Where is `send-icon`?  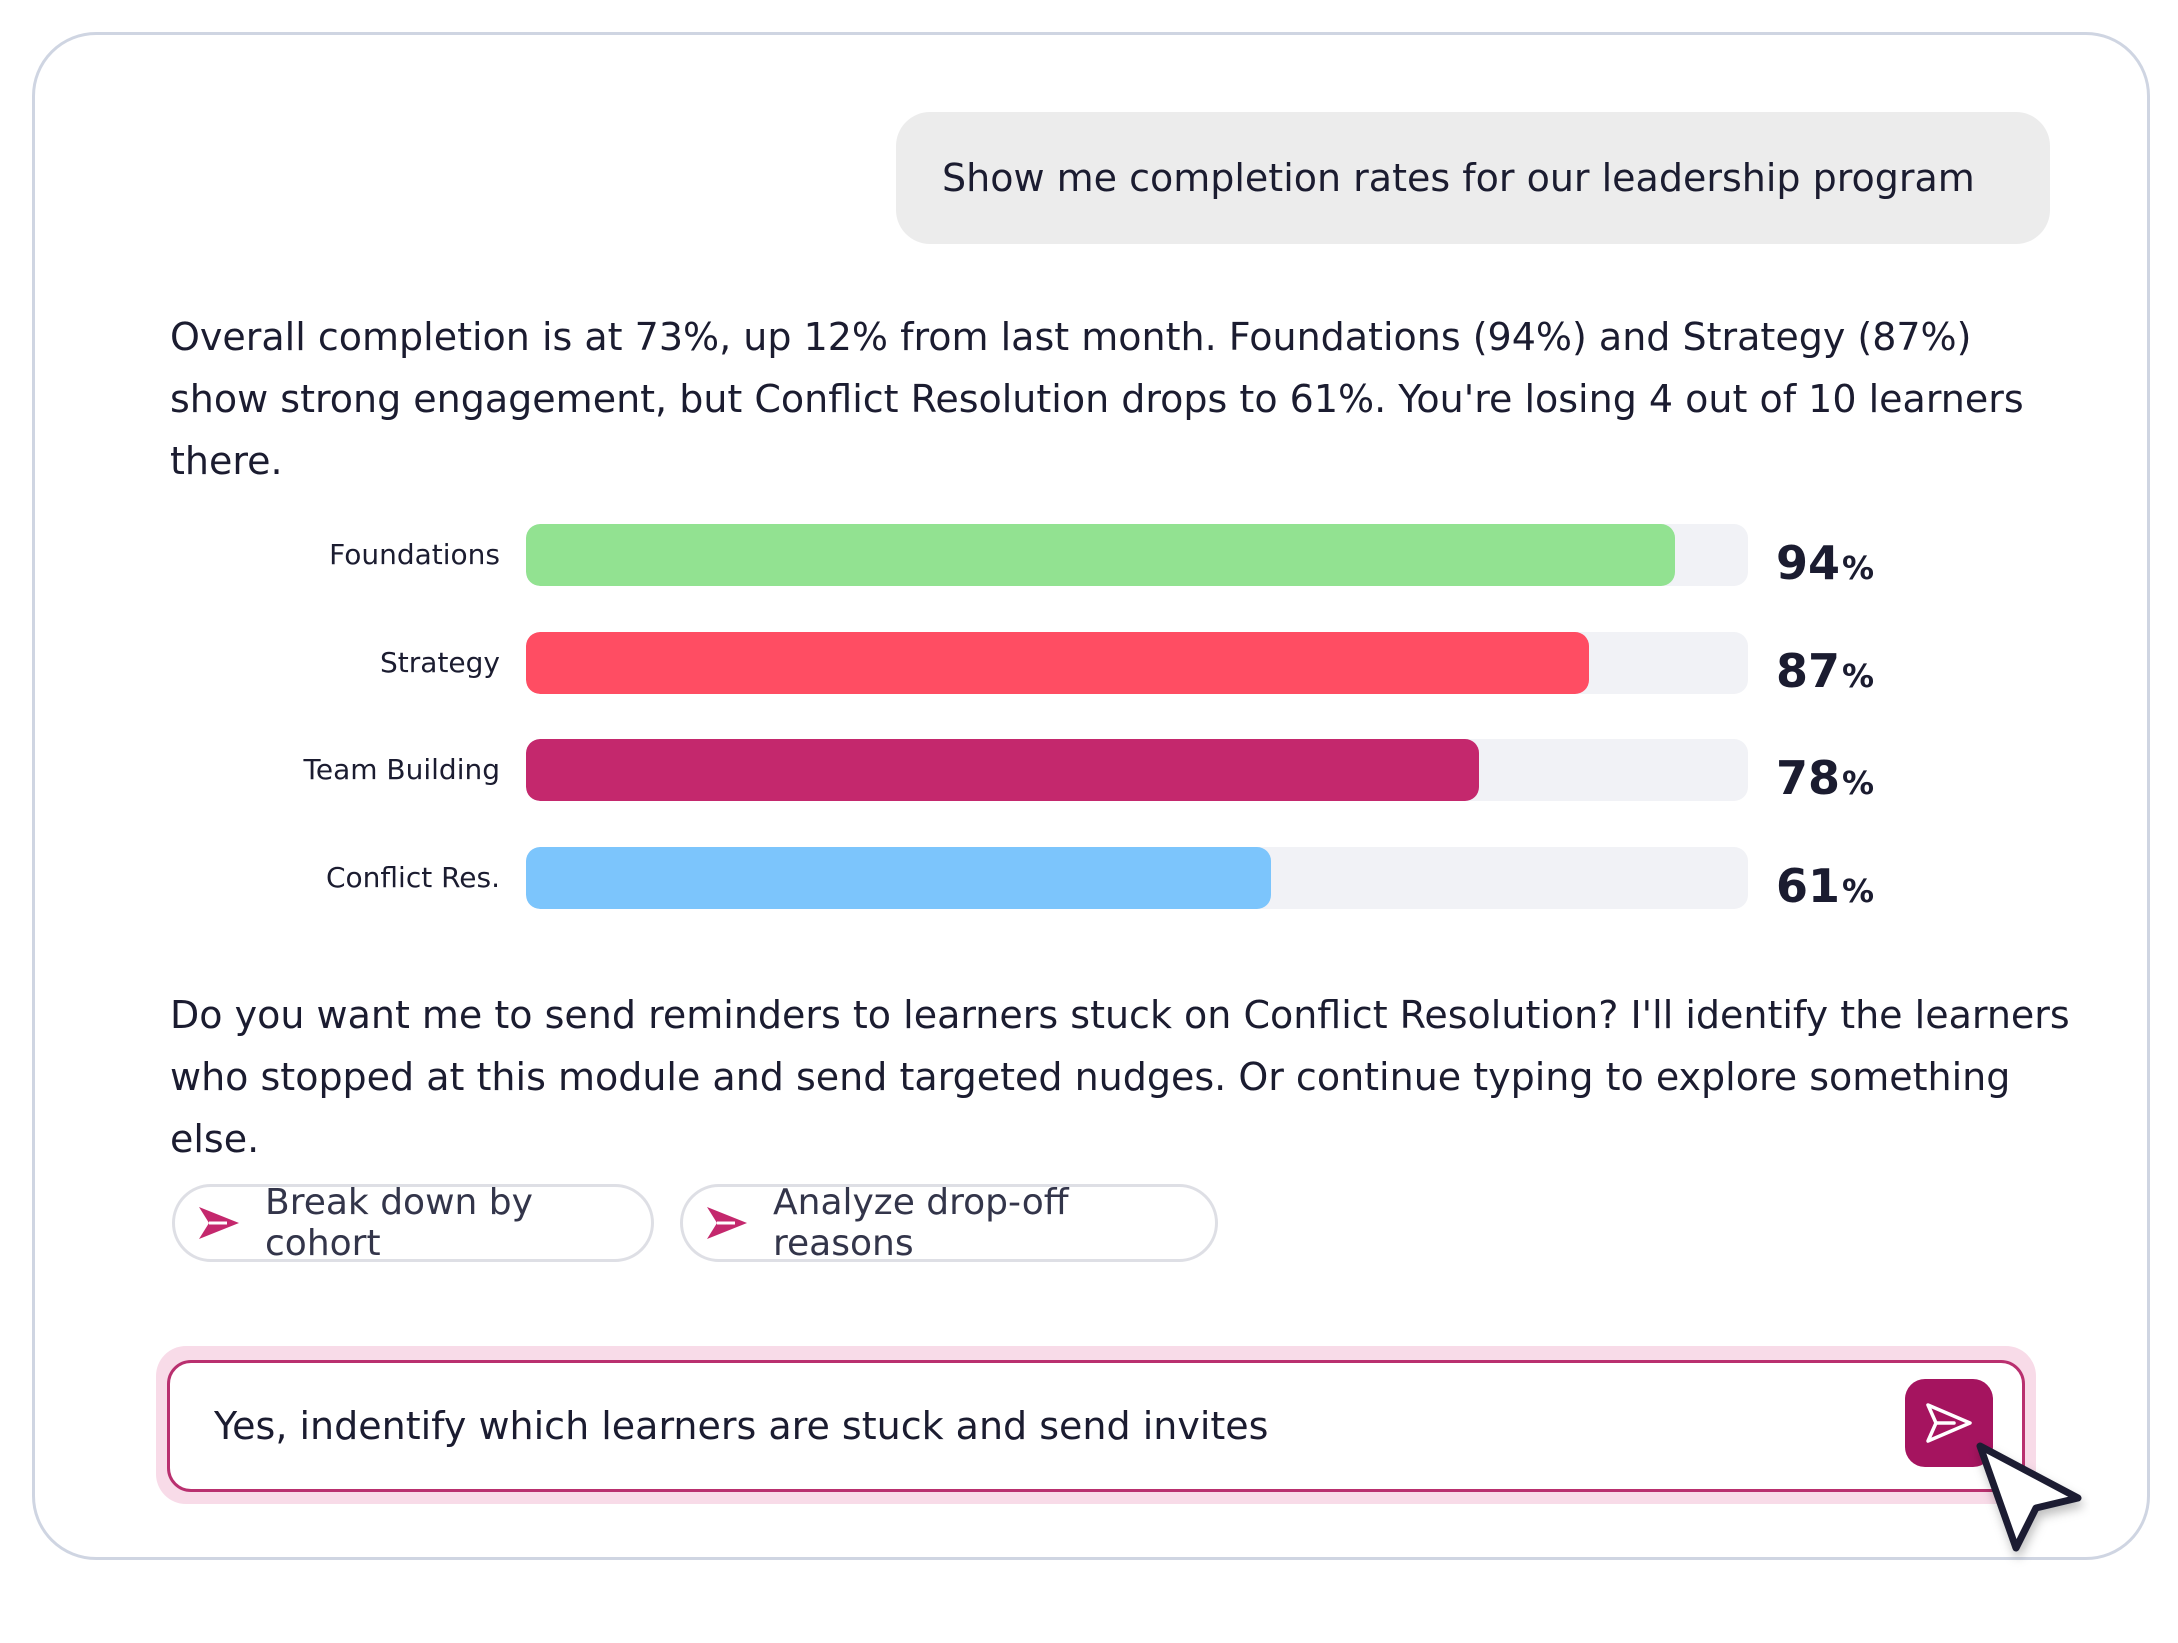
send-icon is located at coordinates (1949, 1423).